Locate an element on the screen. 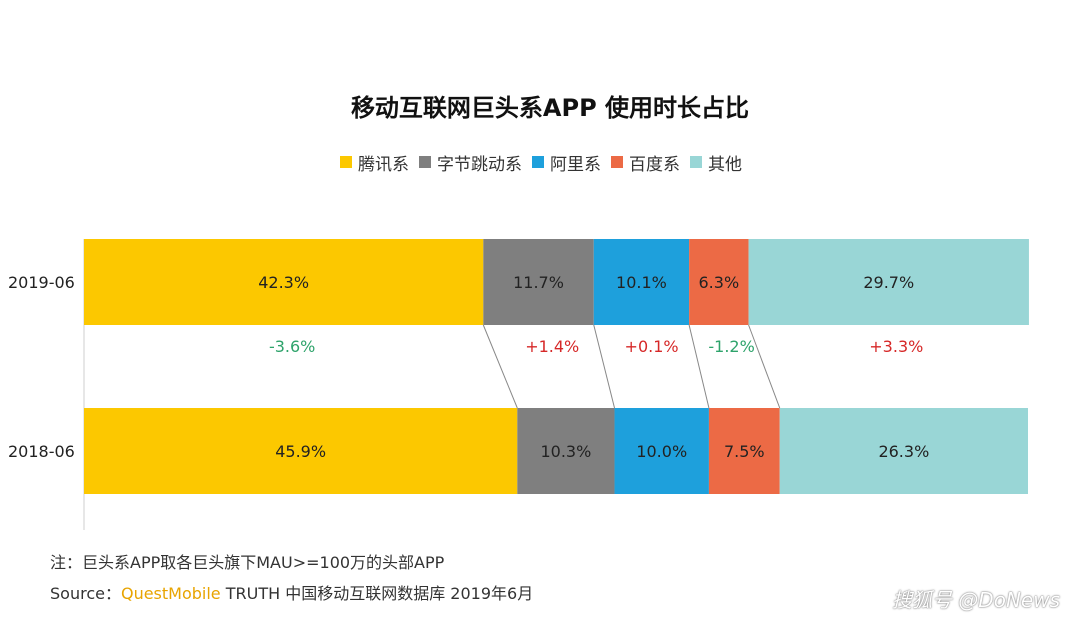 Image resolution: width=1078 pixels, height=617 pixels. source-prefix: Source： is located at coordinates (85, 593).